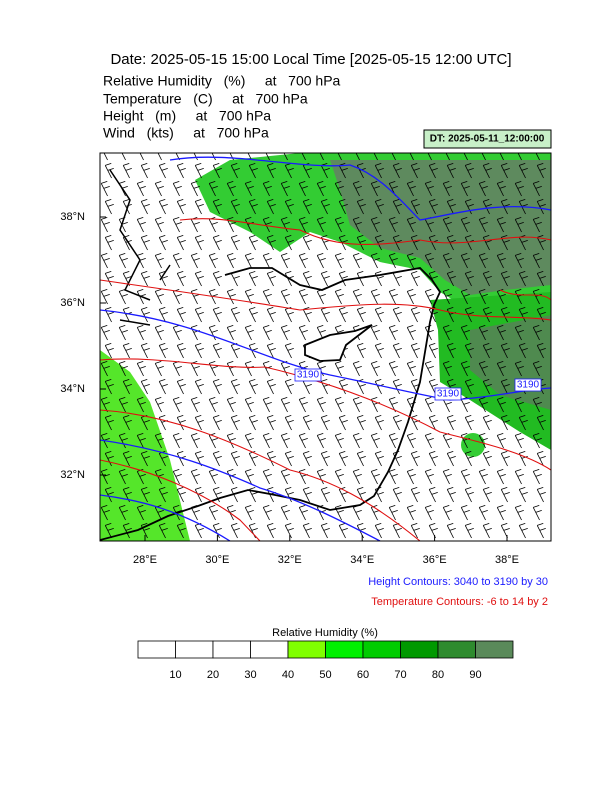  What do you see at coordinates (438, 675) in the screenshot?
I see `colorbar-tick-label: 80` at bounding box center [438, 675].